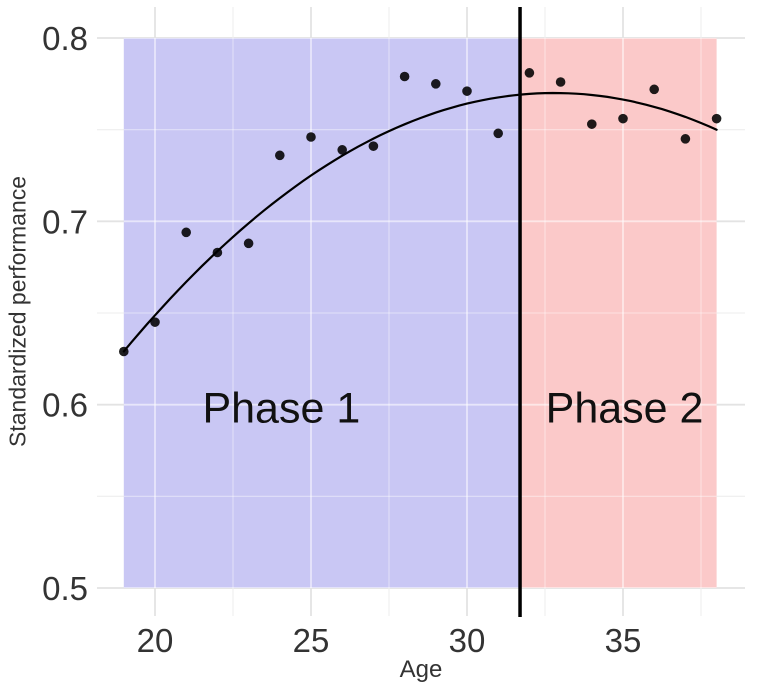 The image size is (768, 697). I want to click on y-tick-label: 0.5, so click(65, 588).